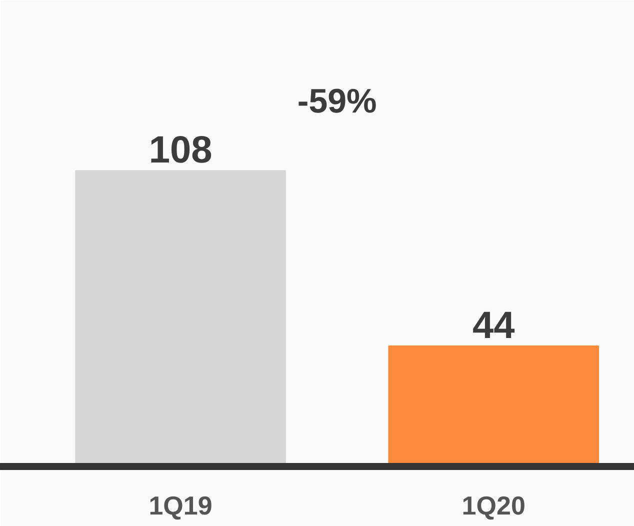  I want to click on data-label: 108, so click(180, 151).